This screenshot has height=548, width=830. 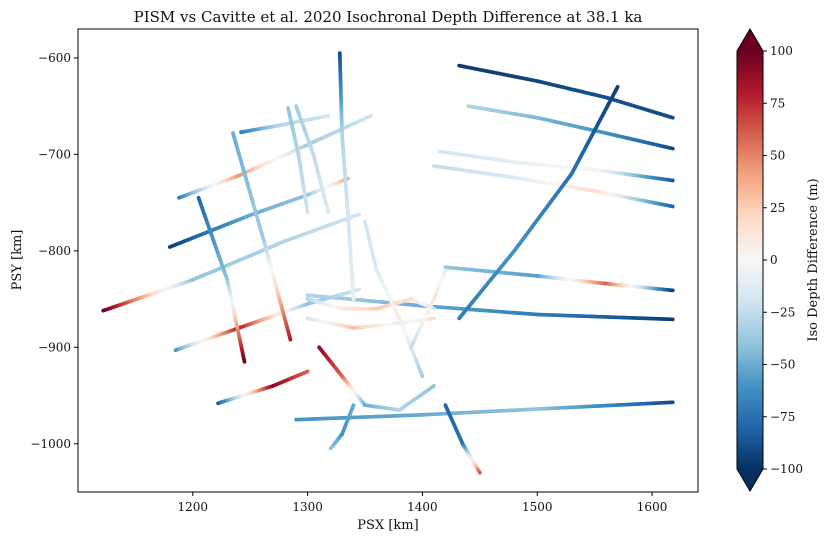 What do you see at coordinates (777, 103) in the screenshot?
I see `colorbar-tick-label: 75` at bounding box center [777, 103].